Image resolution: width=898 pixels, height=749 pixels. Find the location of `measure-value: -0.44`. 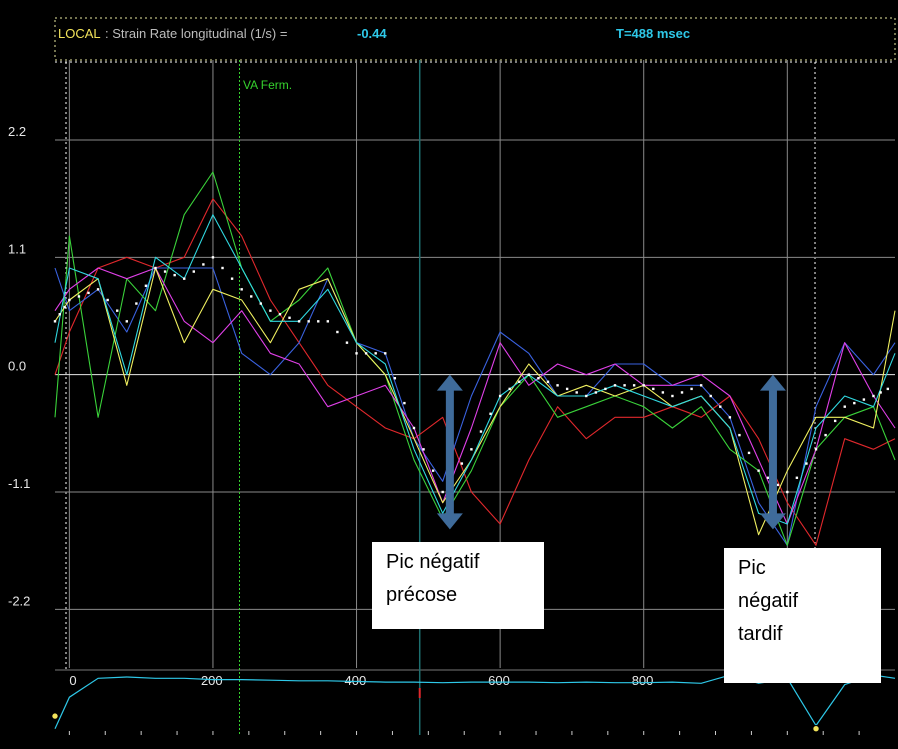

measure-value: -0.44 is located at coordinates (372, 33).